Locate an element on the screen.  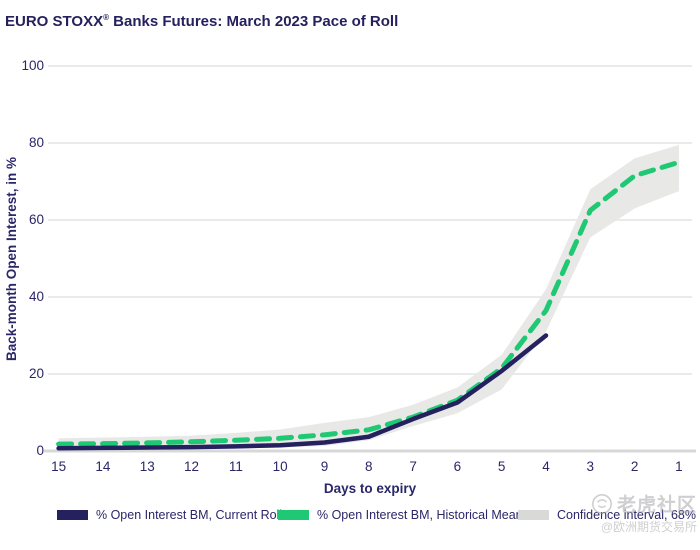
x-tick-label: 3 is located at coordinates (590, 466).